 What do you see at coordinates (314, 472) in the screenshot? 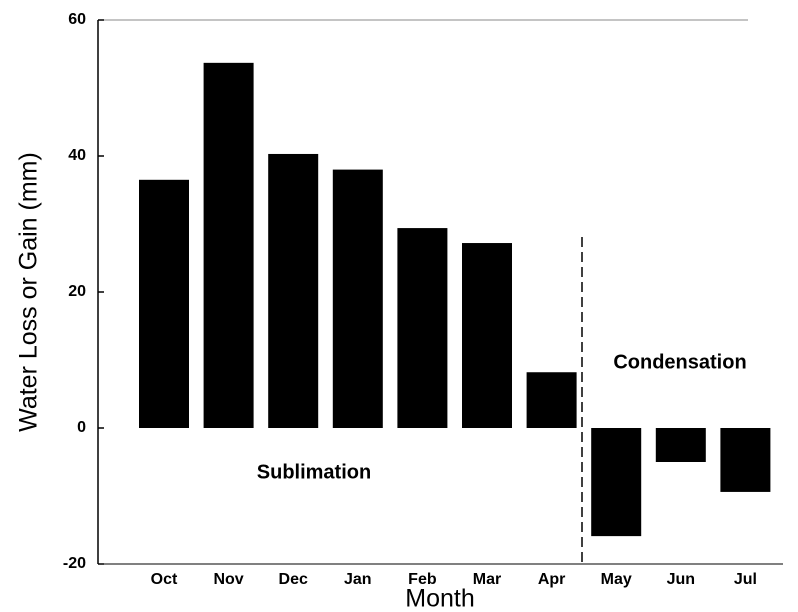
I see `annotation: Sublimation` at bounding box center [314, 472].